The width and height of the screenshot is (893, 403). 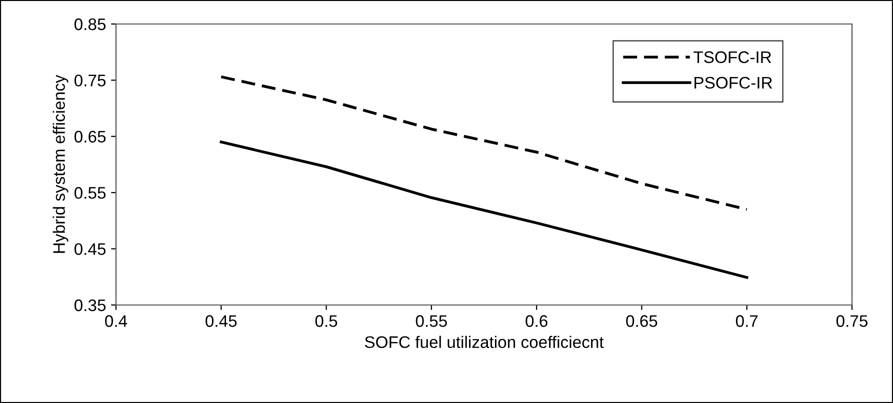 What do you see at coordinates (90, 136) in the screenshot?
I see `y-tick-label: 0.65` at bounding box center [90, 136].